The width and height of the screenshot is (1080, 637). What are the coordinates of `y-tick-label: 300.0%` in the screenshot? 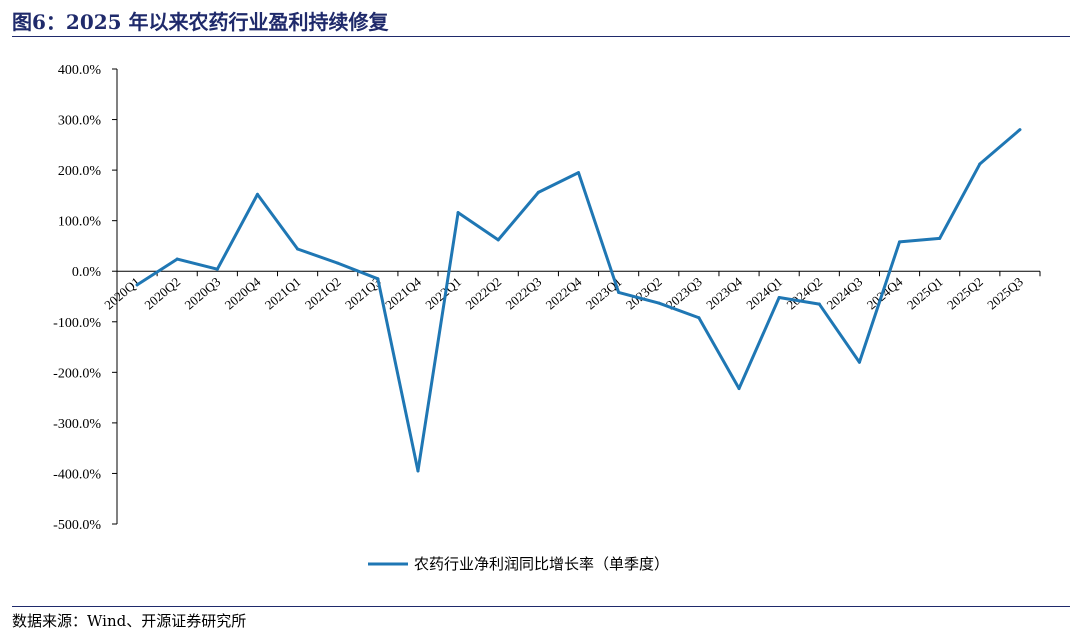 It's located at (80, 121).